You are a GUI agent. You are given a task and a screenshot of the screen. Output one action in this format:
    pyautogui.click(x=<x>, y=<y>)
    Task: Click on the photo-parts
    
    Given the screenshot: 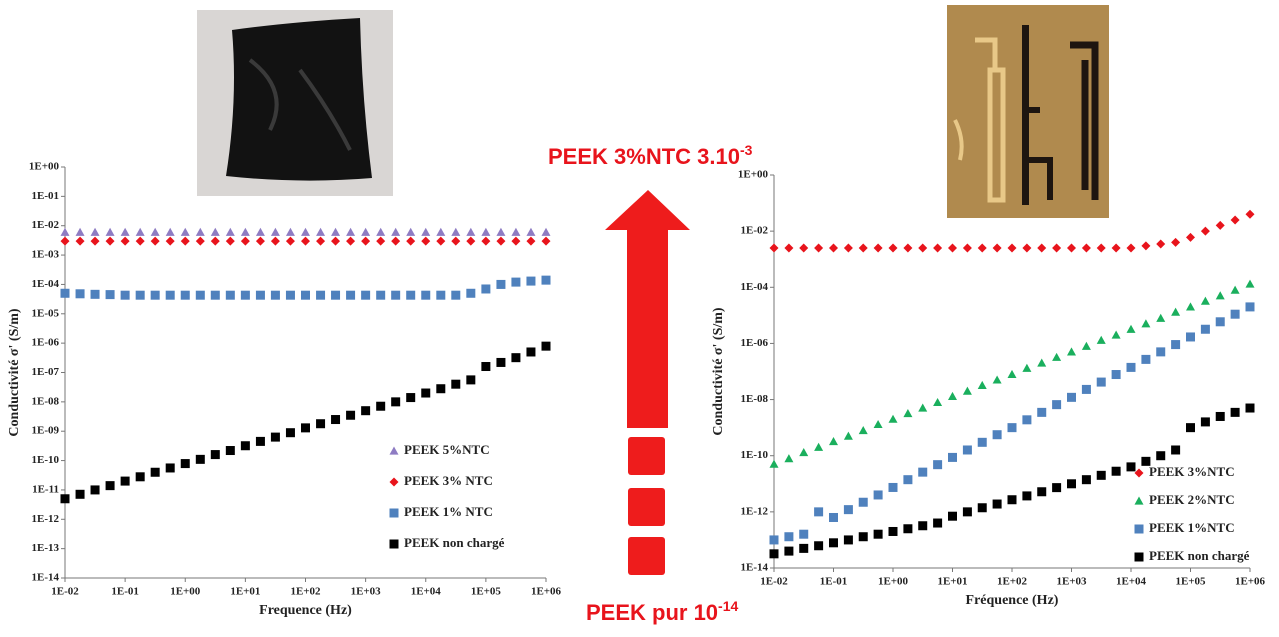 What is the action you would take?
    pyautogui.click(x=1028, y=111)
    